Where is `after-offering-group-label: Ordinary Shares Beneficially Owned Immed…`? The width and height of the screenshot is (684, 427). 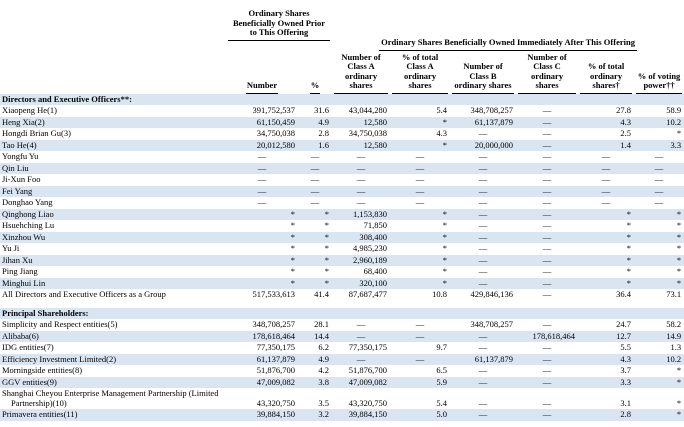
after-offering-group-label: Ordinary Shares Beneficially Owned Immed… is located at coordinates (508, 44).